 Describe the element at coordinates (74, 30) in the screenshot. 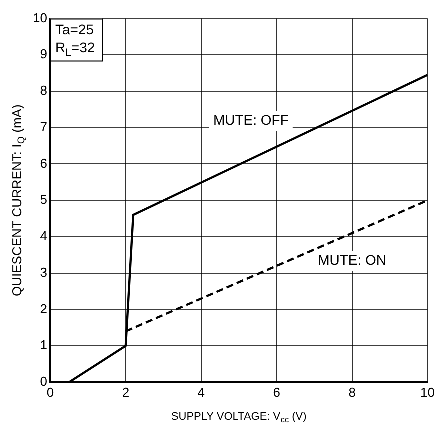

I see `annotation: Ta=25` at that location.